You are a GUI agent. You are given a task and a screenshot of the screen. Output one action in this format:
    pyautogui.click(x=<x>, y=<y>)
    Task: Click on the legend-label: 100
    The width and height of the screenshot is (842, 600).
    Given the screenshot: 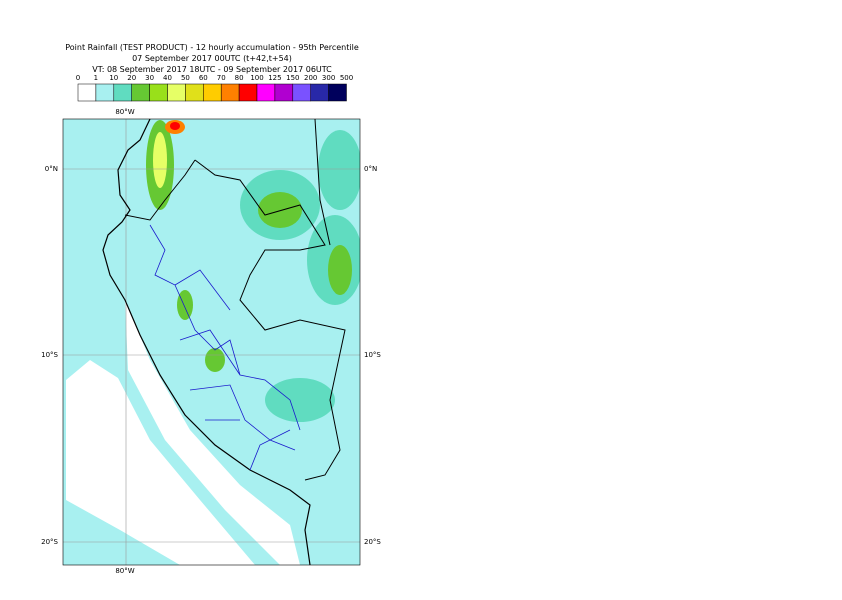 What is the action you would take?
    pyautogui.click(x=256, y=78)
    